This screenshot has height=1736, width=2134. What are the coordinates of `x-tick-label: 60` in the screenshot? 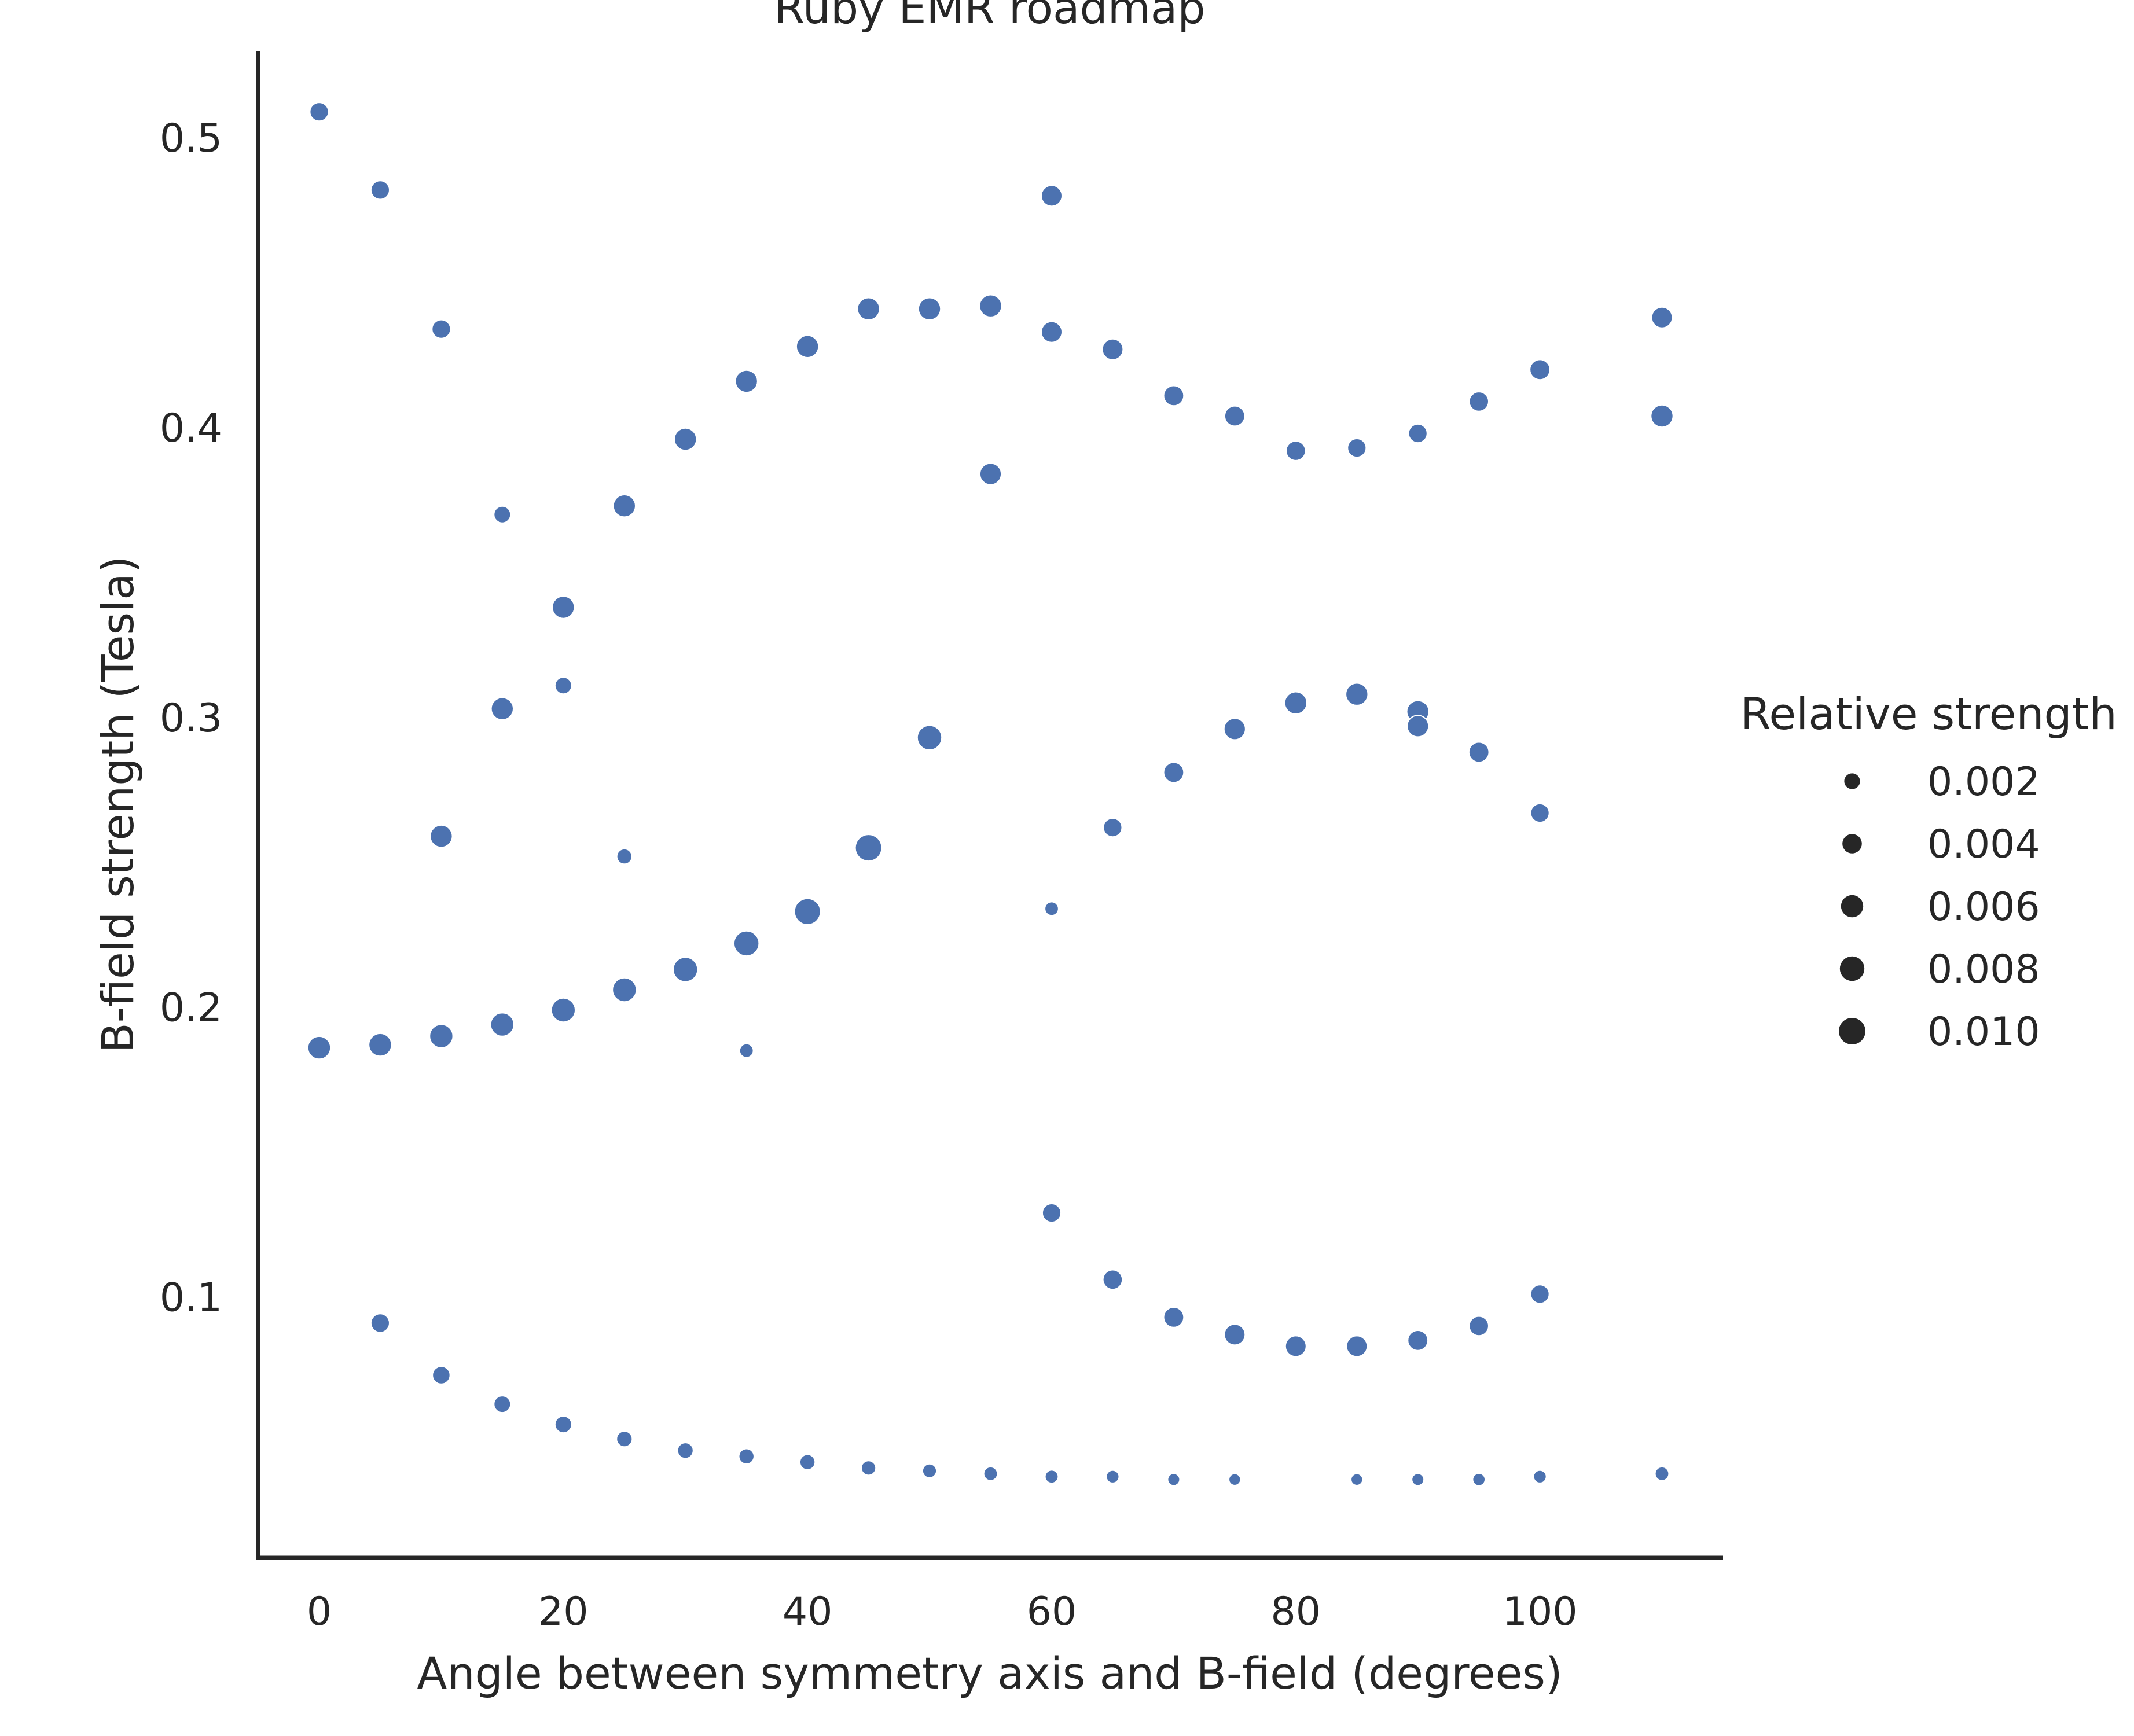 It's located at (1052, 1612).